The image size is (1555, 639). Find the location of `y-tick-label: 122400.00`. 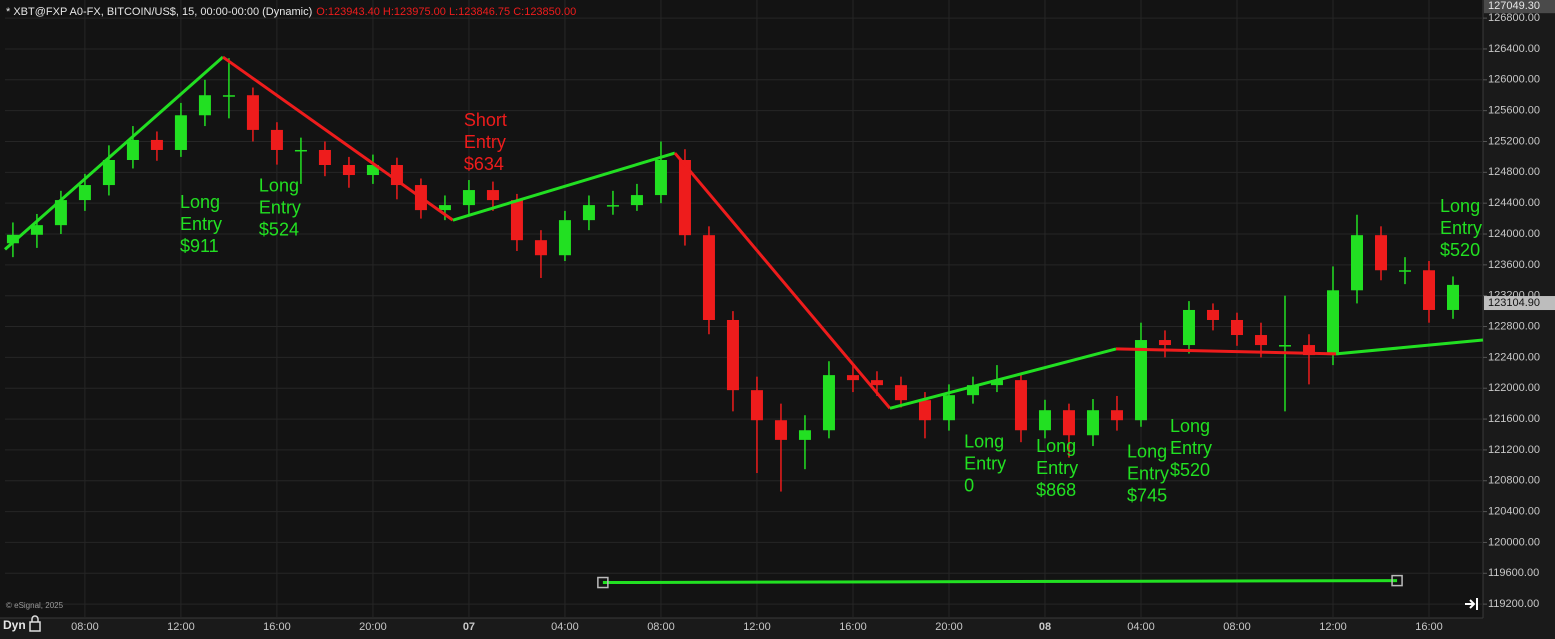

y-tick-label: 122400.00 is located at coordinates (1514, 357).